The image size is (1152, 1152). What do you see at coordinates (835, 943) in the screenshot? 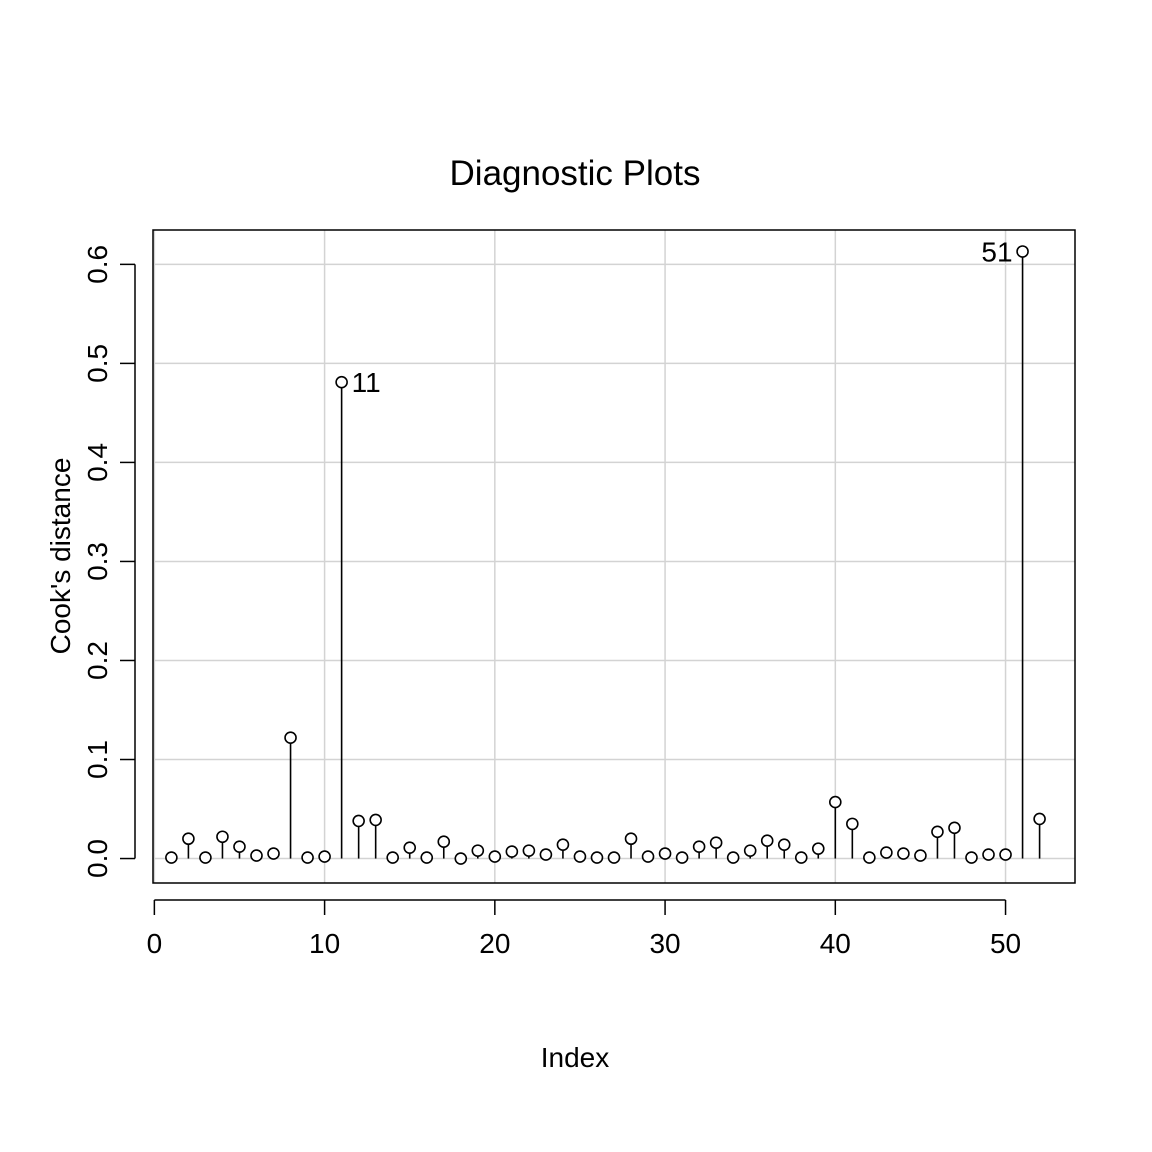
I see `x-tick-label: 40` at bounding box center [835, 943].